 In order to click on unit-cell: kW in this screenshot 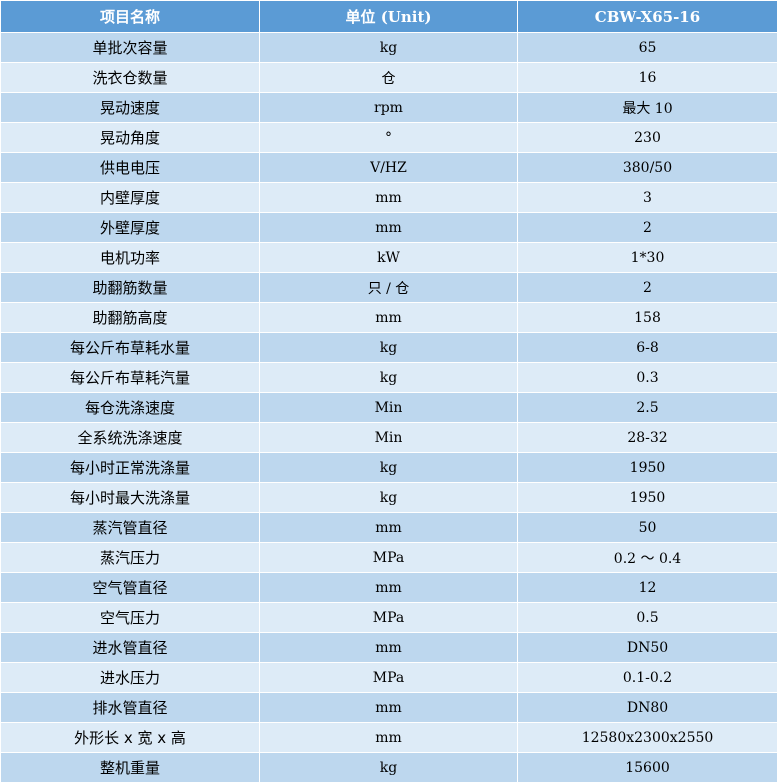, I will do `click(388, 257)`.